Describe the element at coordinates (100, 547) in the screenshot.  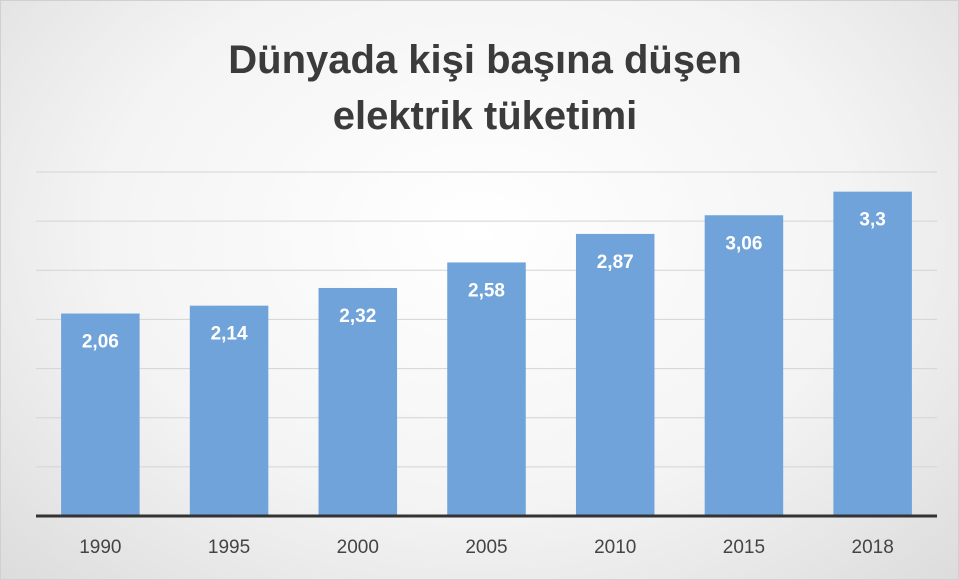
I see `x-tick-label: 1990` at that location.